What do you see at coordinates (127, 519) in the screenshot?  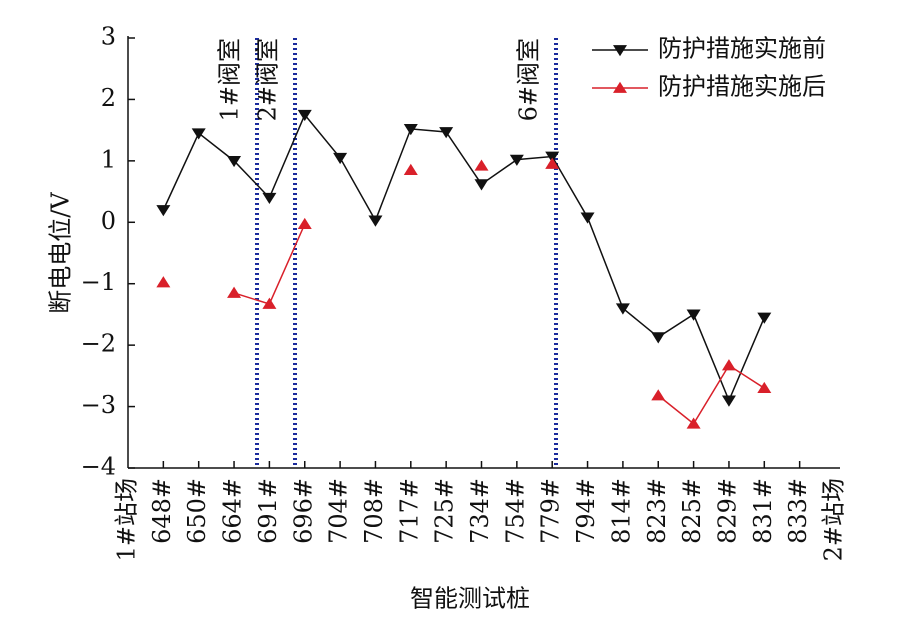 I see `x-tick-label: 1#站场` at bounding box center [127, 519].